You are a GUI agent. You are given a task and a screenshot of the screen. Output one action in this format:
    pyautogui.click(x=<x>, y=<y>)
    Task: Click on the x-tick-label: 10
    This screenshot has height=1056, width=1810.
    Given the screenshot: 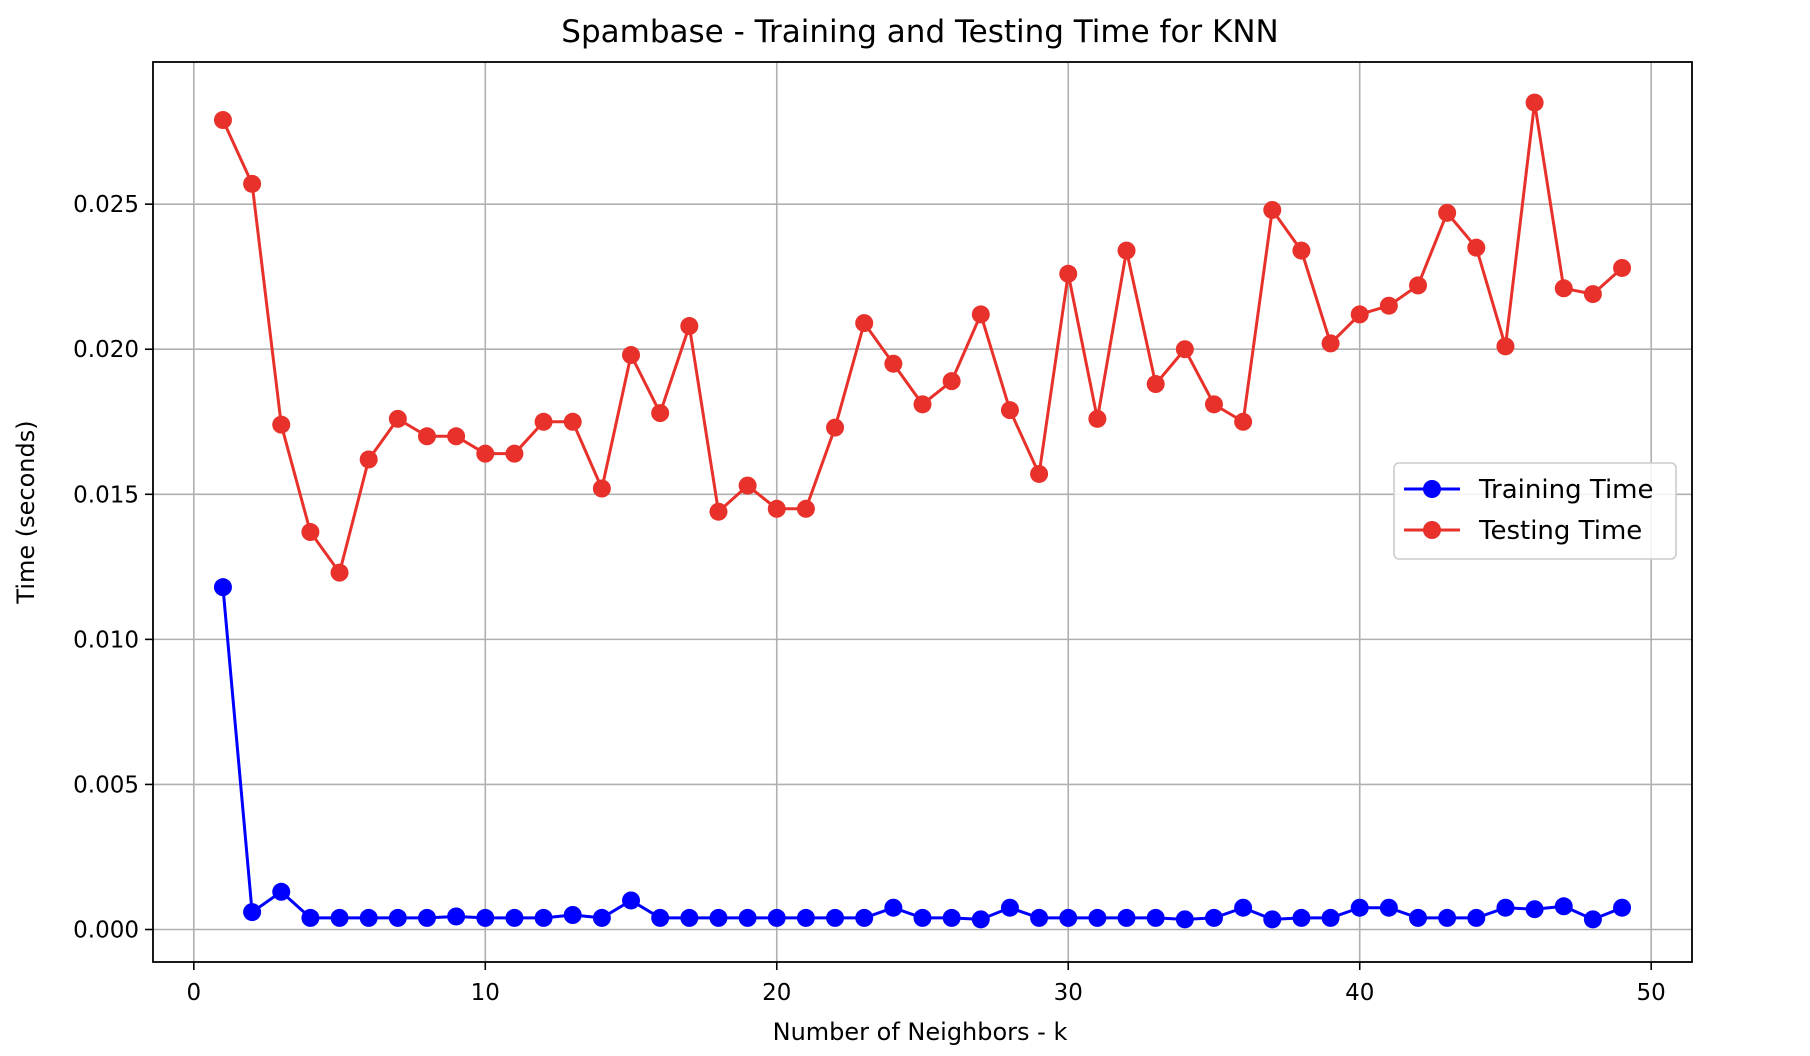 What is the action you would take?
    pyautogui.click(x=485, y=993)
    